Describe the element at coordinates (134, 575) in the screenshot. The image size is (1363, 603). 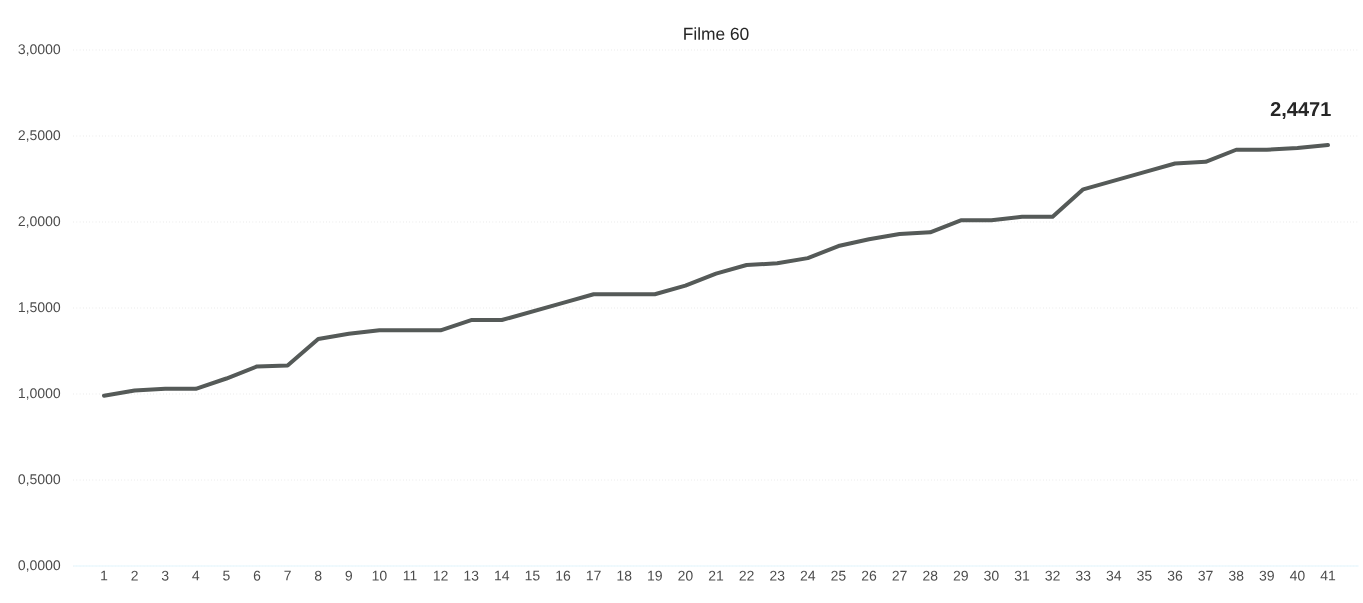
I see `x-tick-label: 2` at that location.